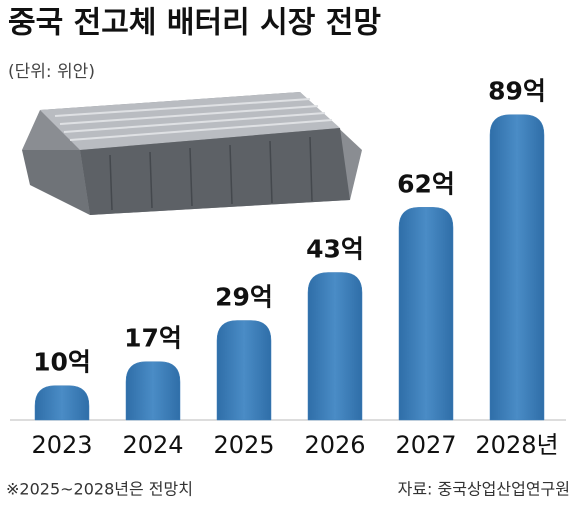 The image size is (576, 508). I want to click on x-tick-label: 2025, so click(243, 445).